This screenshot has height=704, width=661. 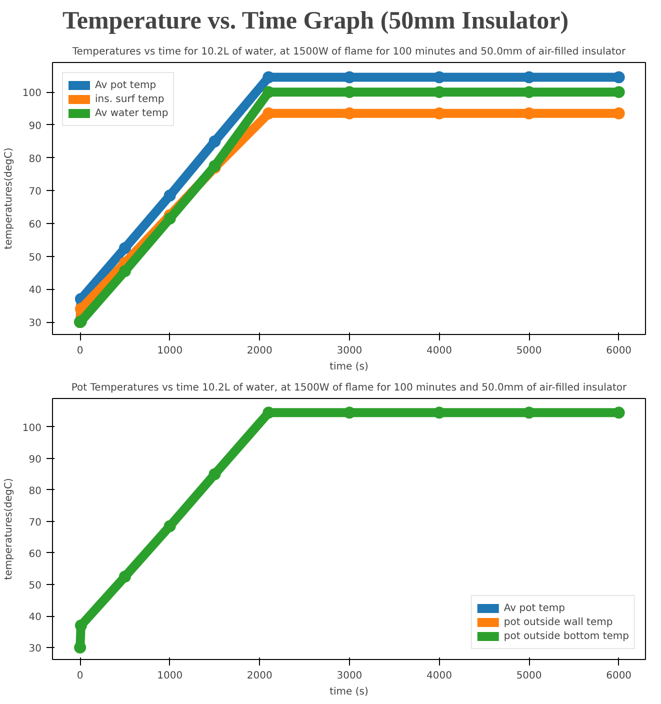 I want to click on chart-title: Pot Temperatures vs time 10.2L of water, at 1500W of flame for 100 minutes and 50.0mm of air-filled insulator, so click(x=349, y=388).